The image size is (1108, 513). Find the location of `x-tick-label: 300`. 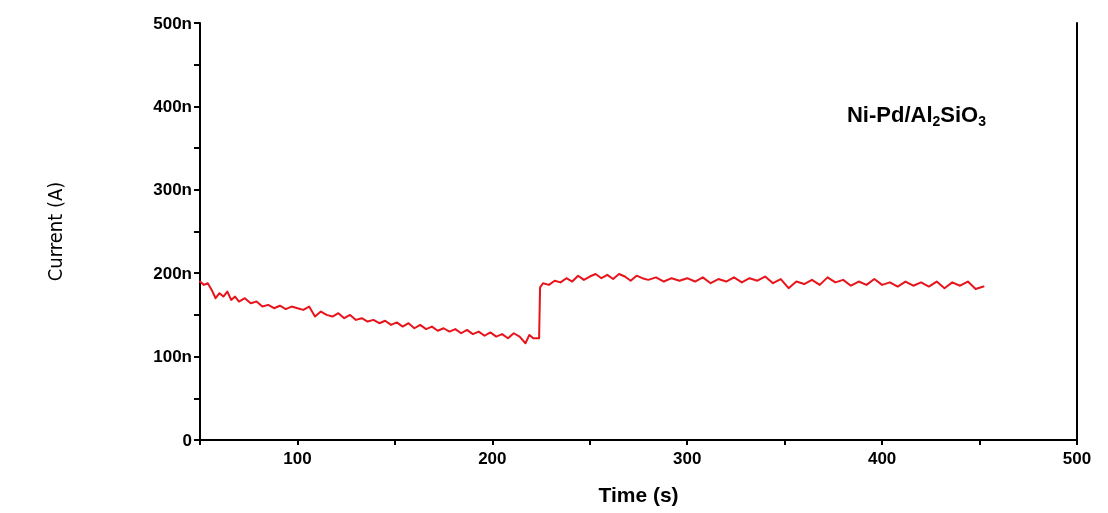

x-tick-label: 300 is located at coordinates (687, 458).